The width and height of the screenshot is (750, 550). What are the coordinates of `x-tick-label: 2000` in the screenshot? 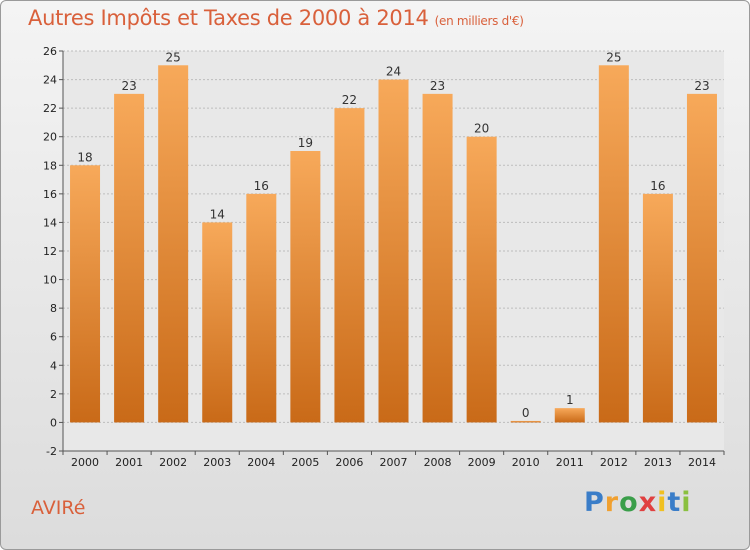 It's located at (85, 462).